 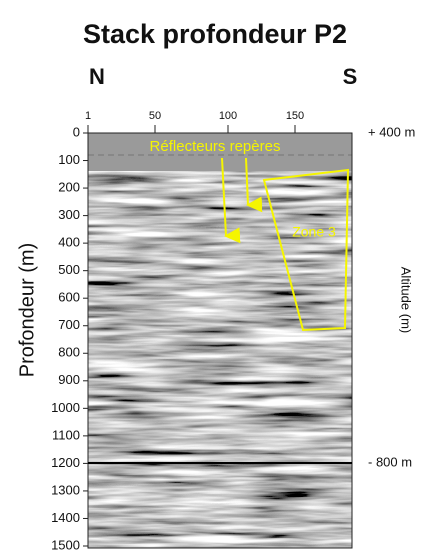 What do you see at coordinates (69, 379) in the screenshot?
I see `depth-tick-label: 900` at bounding box center [69, 379].